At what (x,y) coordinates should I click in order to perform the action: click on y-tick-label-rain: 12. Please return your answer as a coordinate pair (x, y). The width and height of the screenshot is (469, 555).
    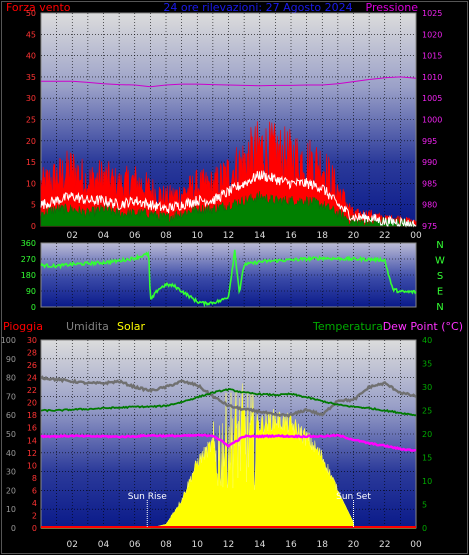
    Looking at the image, I should click on (32, 453).